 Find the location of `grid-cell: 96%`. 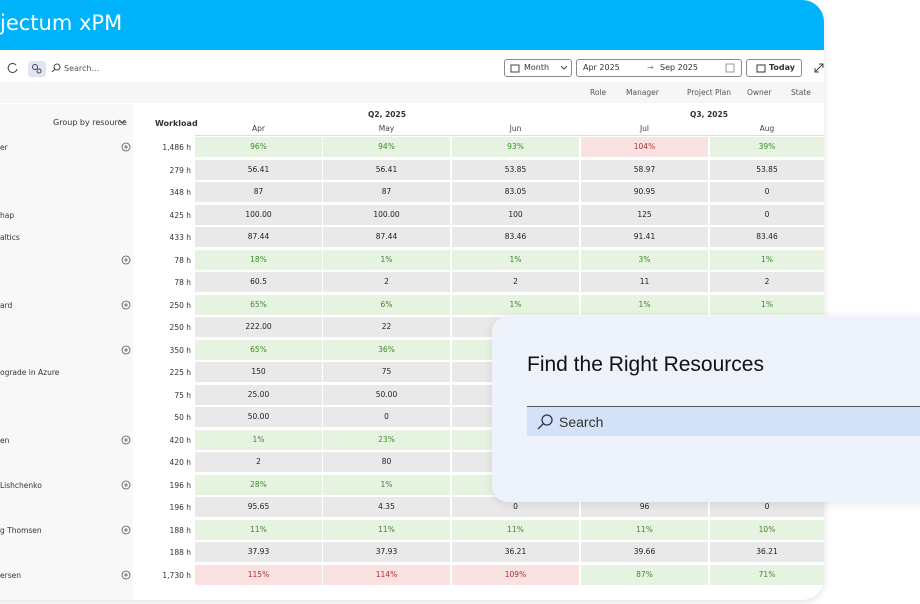

grid-cell: 96% is located at coordinates (258, 147).